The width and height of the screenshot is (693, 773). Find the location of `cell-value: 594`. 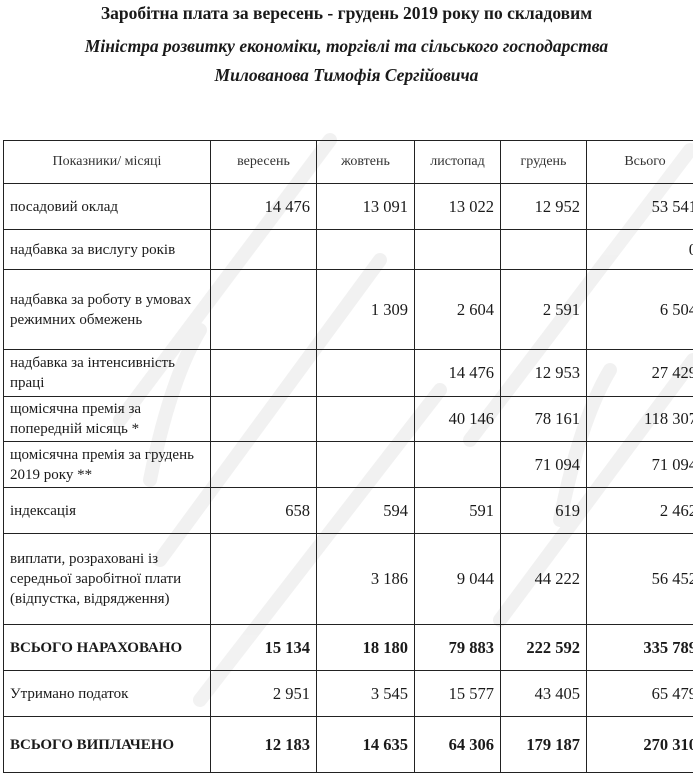

cell-value: 594 is located at coordinates (366, 511).